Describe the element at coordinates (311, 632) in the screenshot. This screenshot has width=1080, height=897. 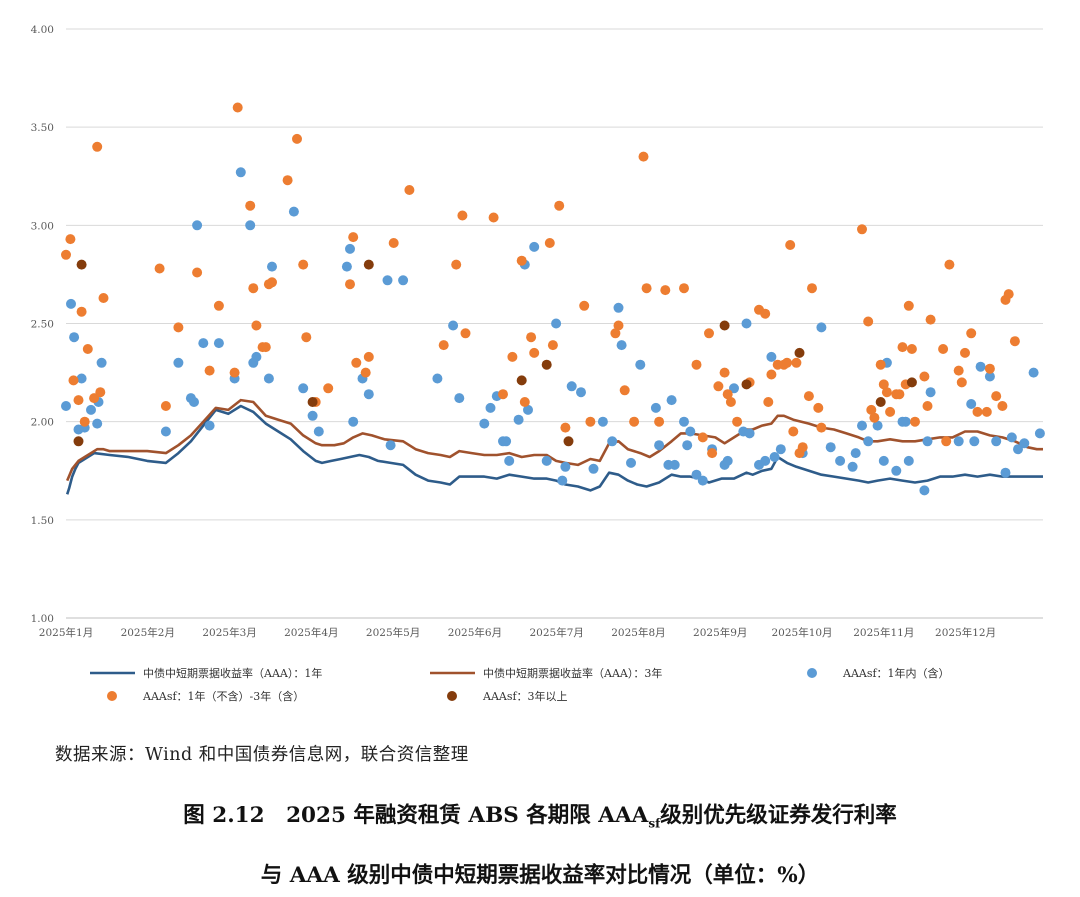
I see `x-tick-label-3: 2025年4月` at that location.